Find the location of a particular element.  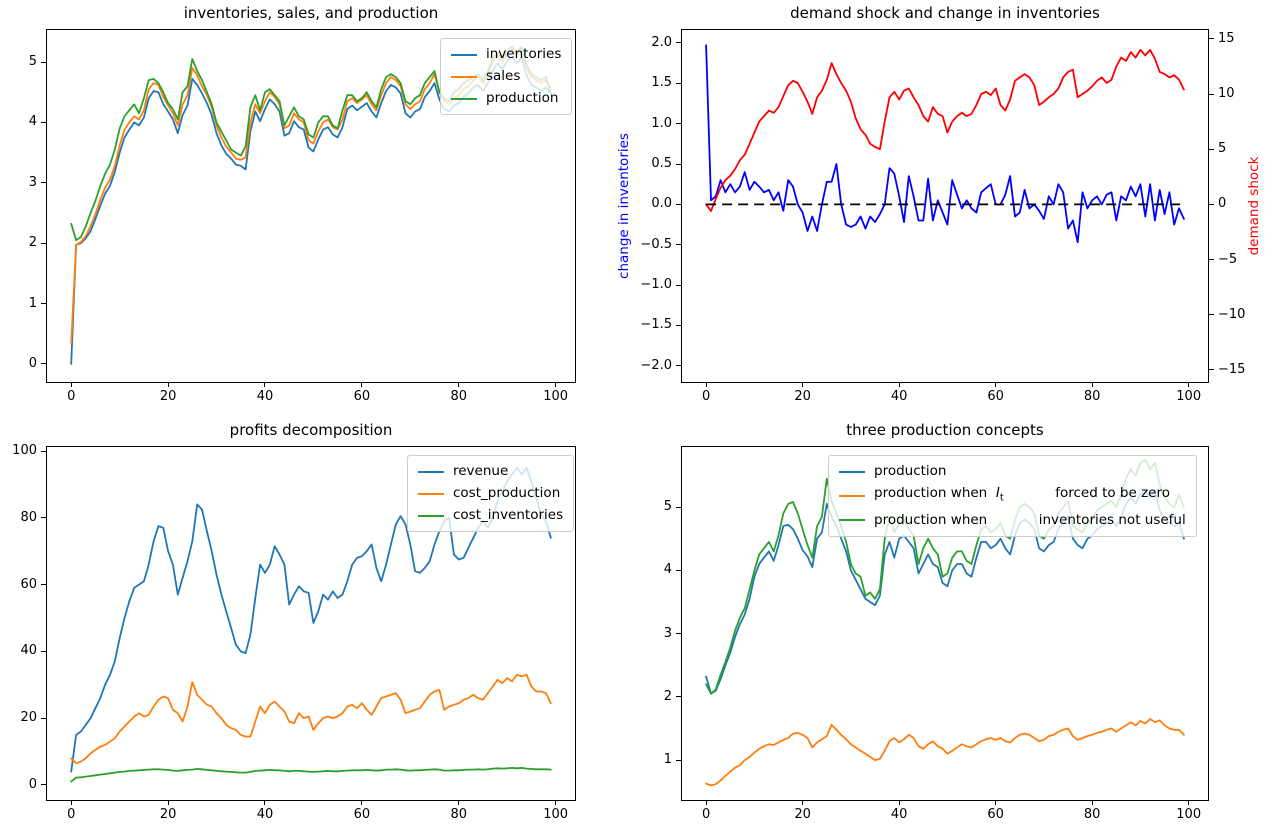

legend-item: revenue is located at coordinates (490, 471).